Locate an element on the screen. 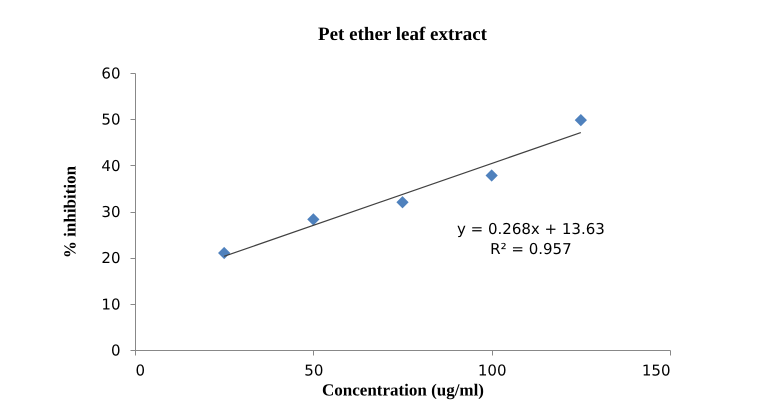 The width and height of the screenshot is (766, 418). chart-title: Pet ether leaf extract is located at coordinates (403, 34).